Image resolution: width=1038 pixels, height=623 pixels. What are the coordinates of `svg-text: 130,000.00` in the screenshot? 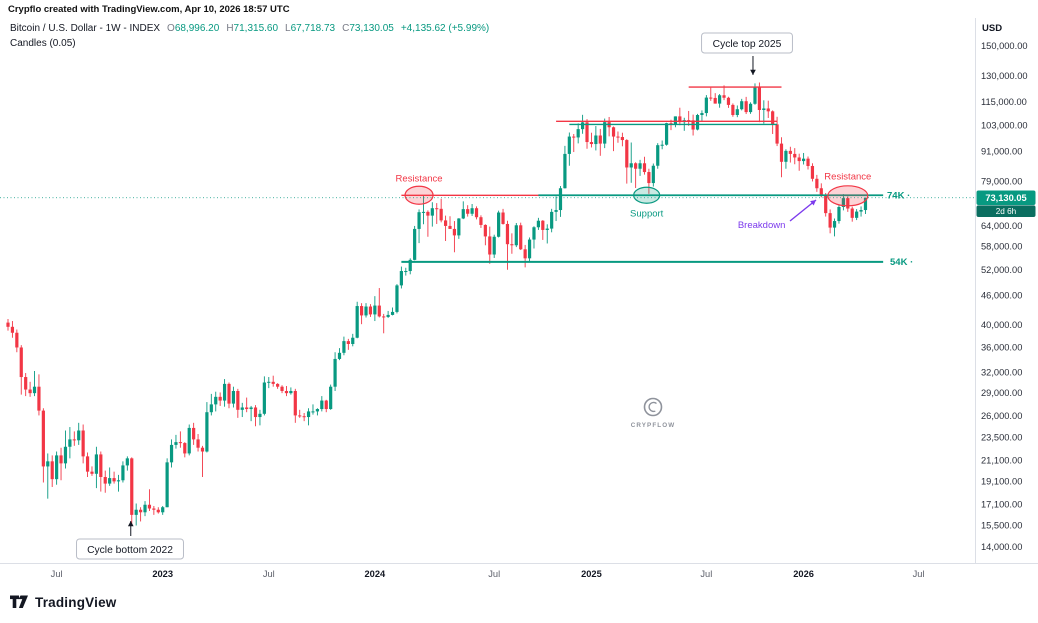 It's located at (1004, 76).